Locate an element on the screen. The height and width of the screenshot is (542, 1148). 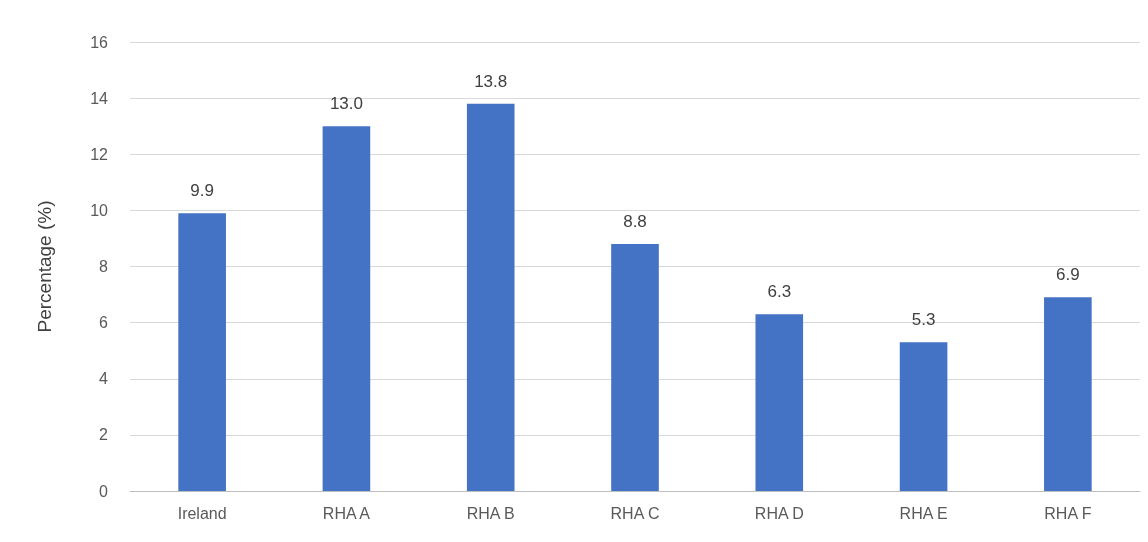
data-label: 13.8 is located at coordinates (491, 81).